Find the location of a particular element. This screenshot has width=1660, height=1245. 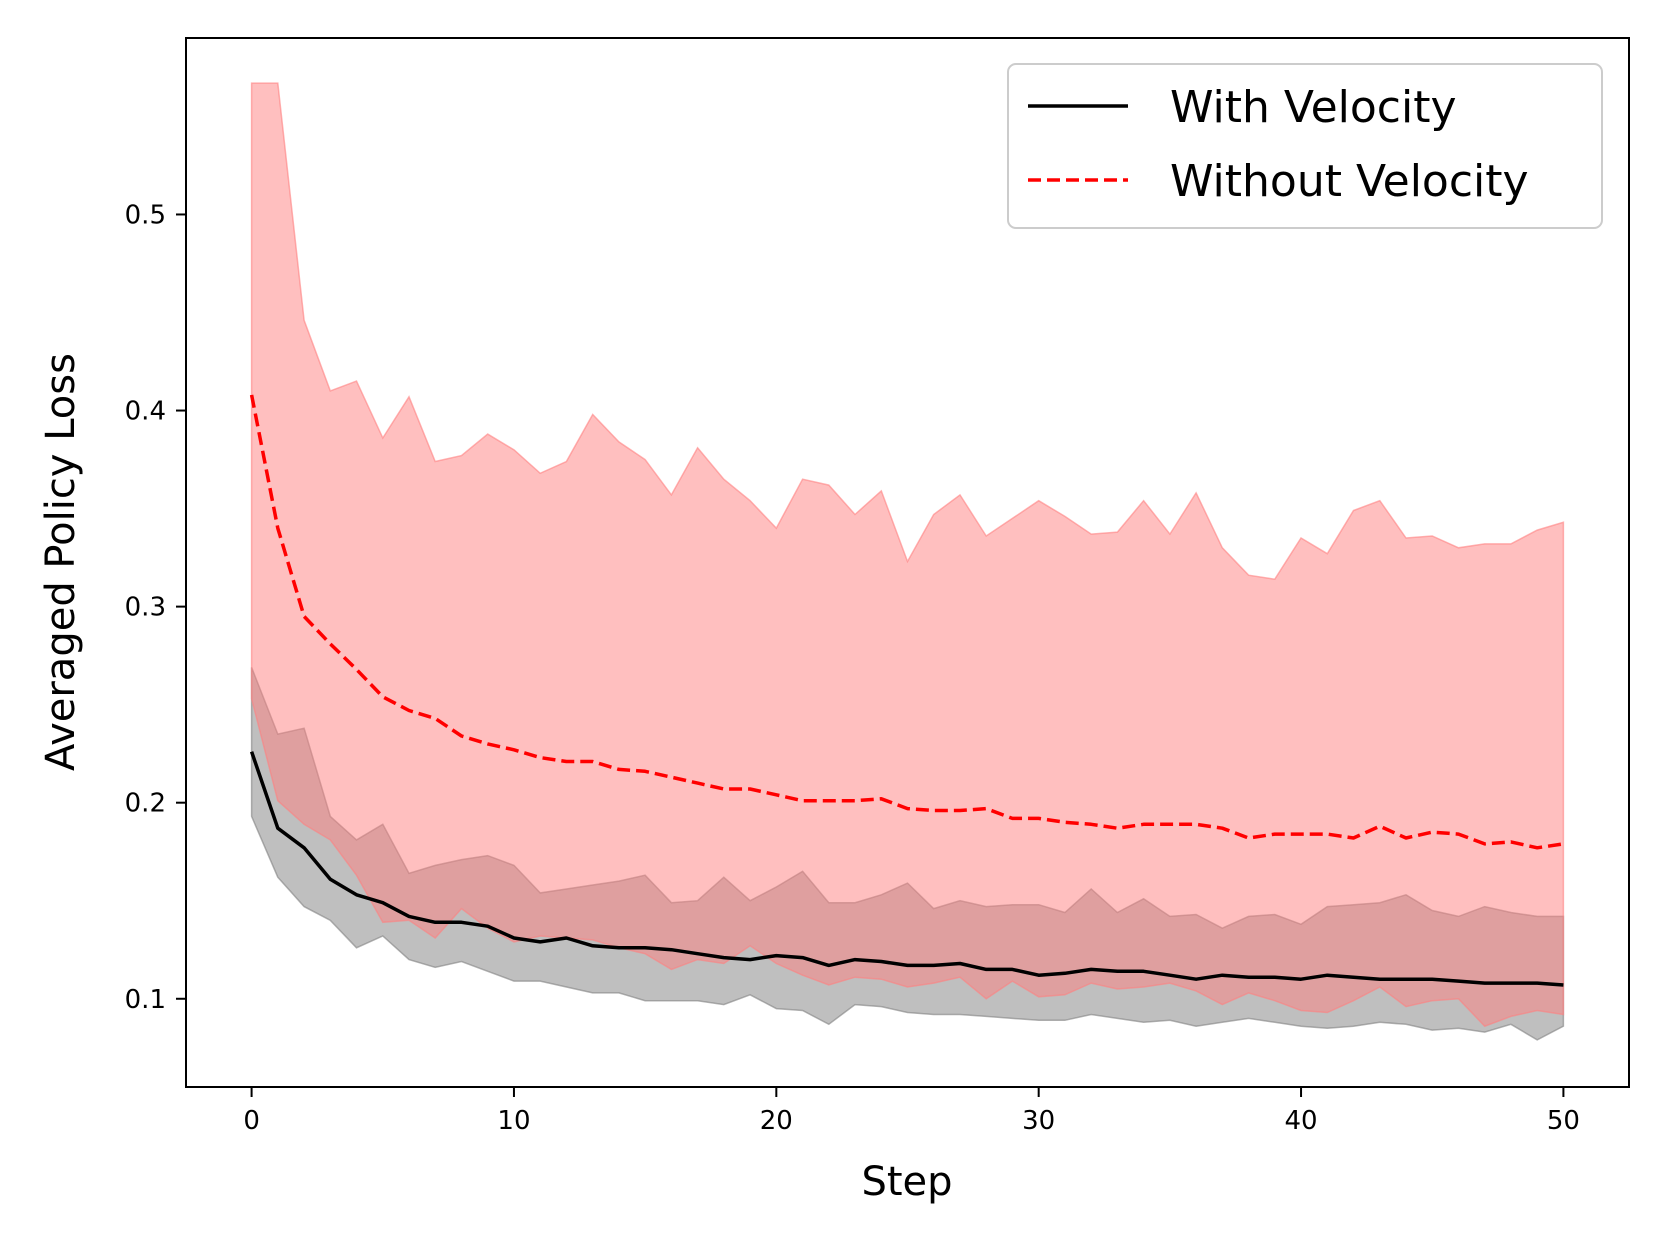

x-tick-label: 40 is located at coordinates (1300, 1121).